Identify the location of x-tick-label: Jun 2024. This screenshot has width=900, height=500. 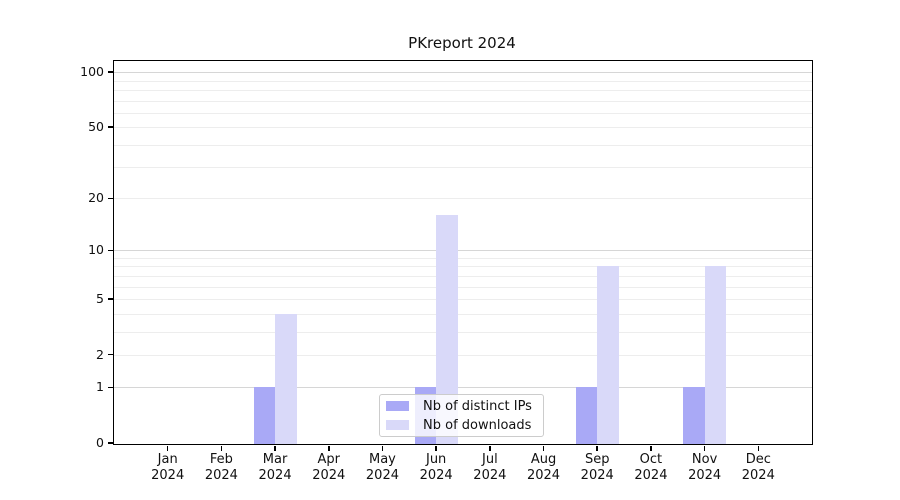
(436, 467).